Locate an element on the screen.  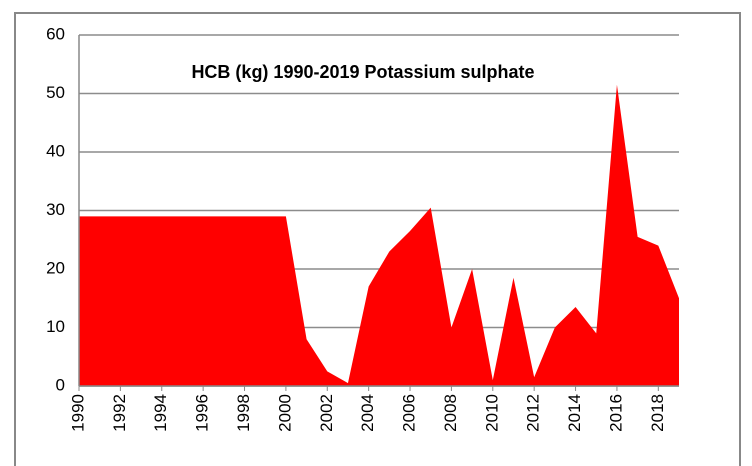
x-tick-label: 2002 is located at coordinates (326, 413).